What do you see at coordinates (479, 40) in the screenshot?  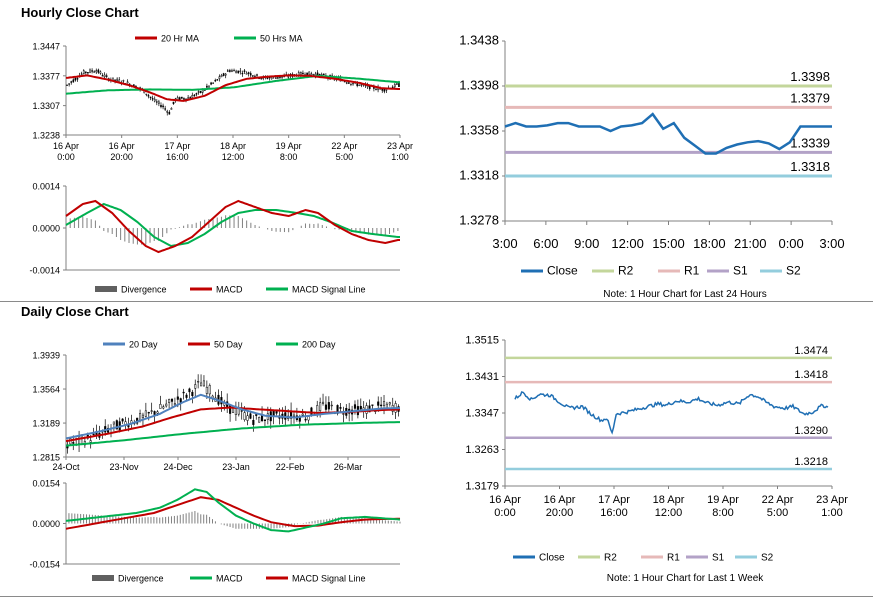 I see `hourly_levels-ytick-label: 1.3438` at bounding box center [479, 40].